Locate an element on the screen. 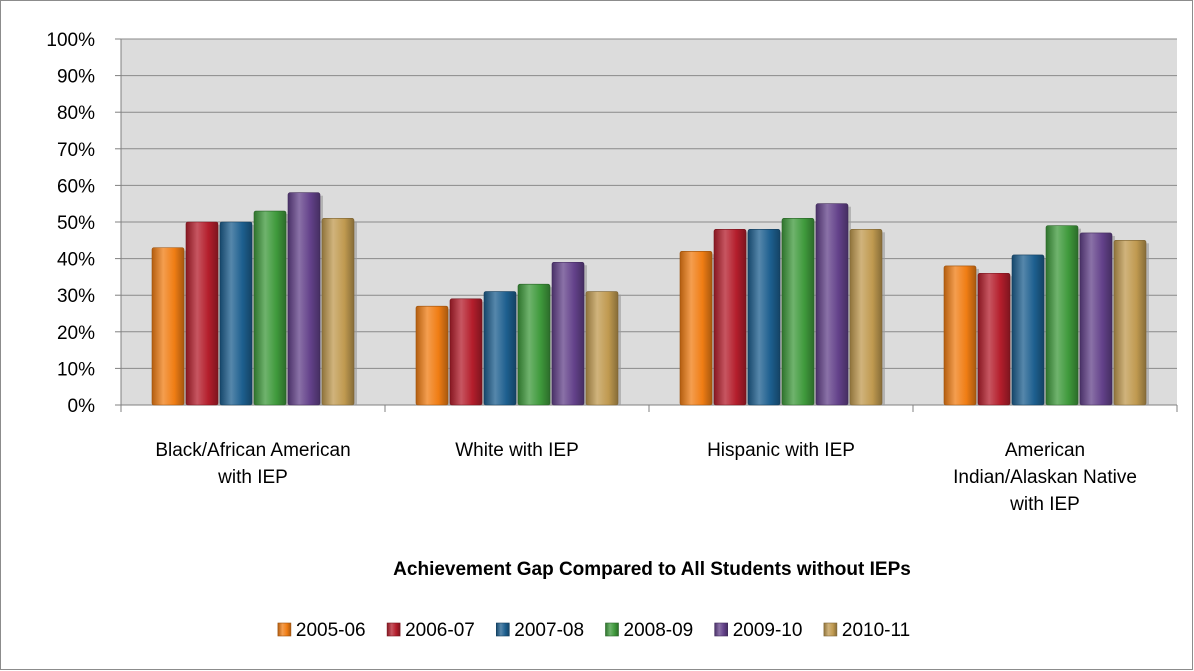  x-category-label: White with IEP is located at coordinates (517, 450).